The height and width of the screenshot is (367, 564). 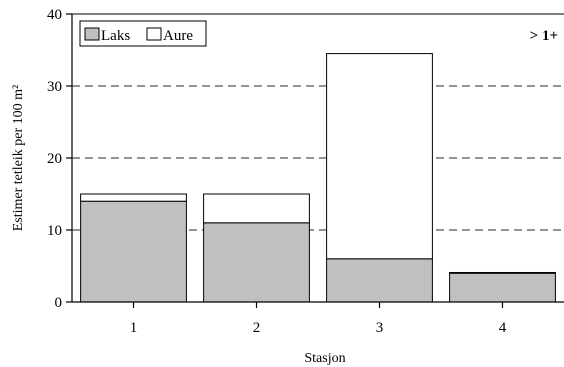 What do you see at coordinates (503, 328) in the screenshot?
I see `x-tick-label-4: 4` at bounding box center [503, 328].